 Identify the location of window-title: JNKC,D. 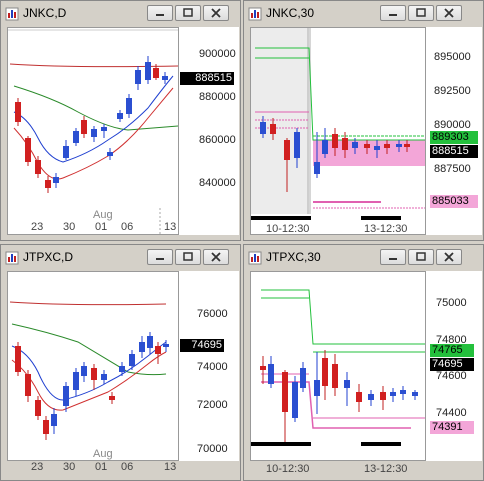
(45, 13).